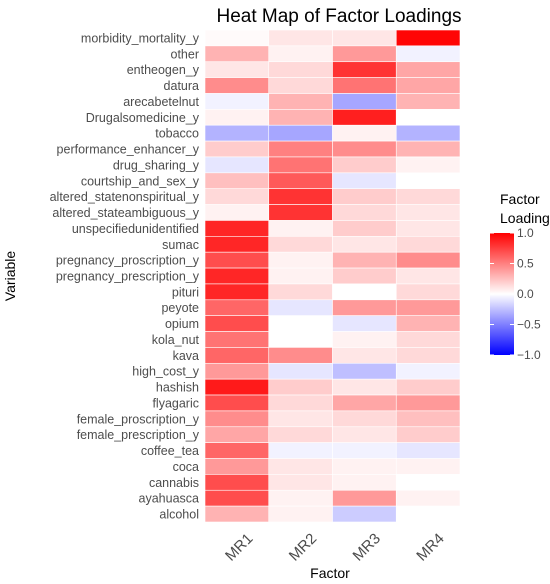  What do you see at coordinates (186, 467) in the screenshot?
I see `y-tick-label: coca` at bounding box center [186, 467].